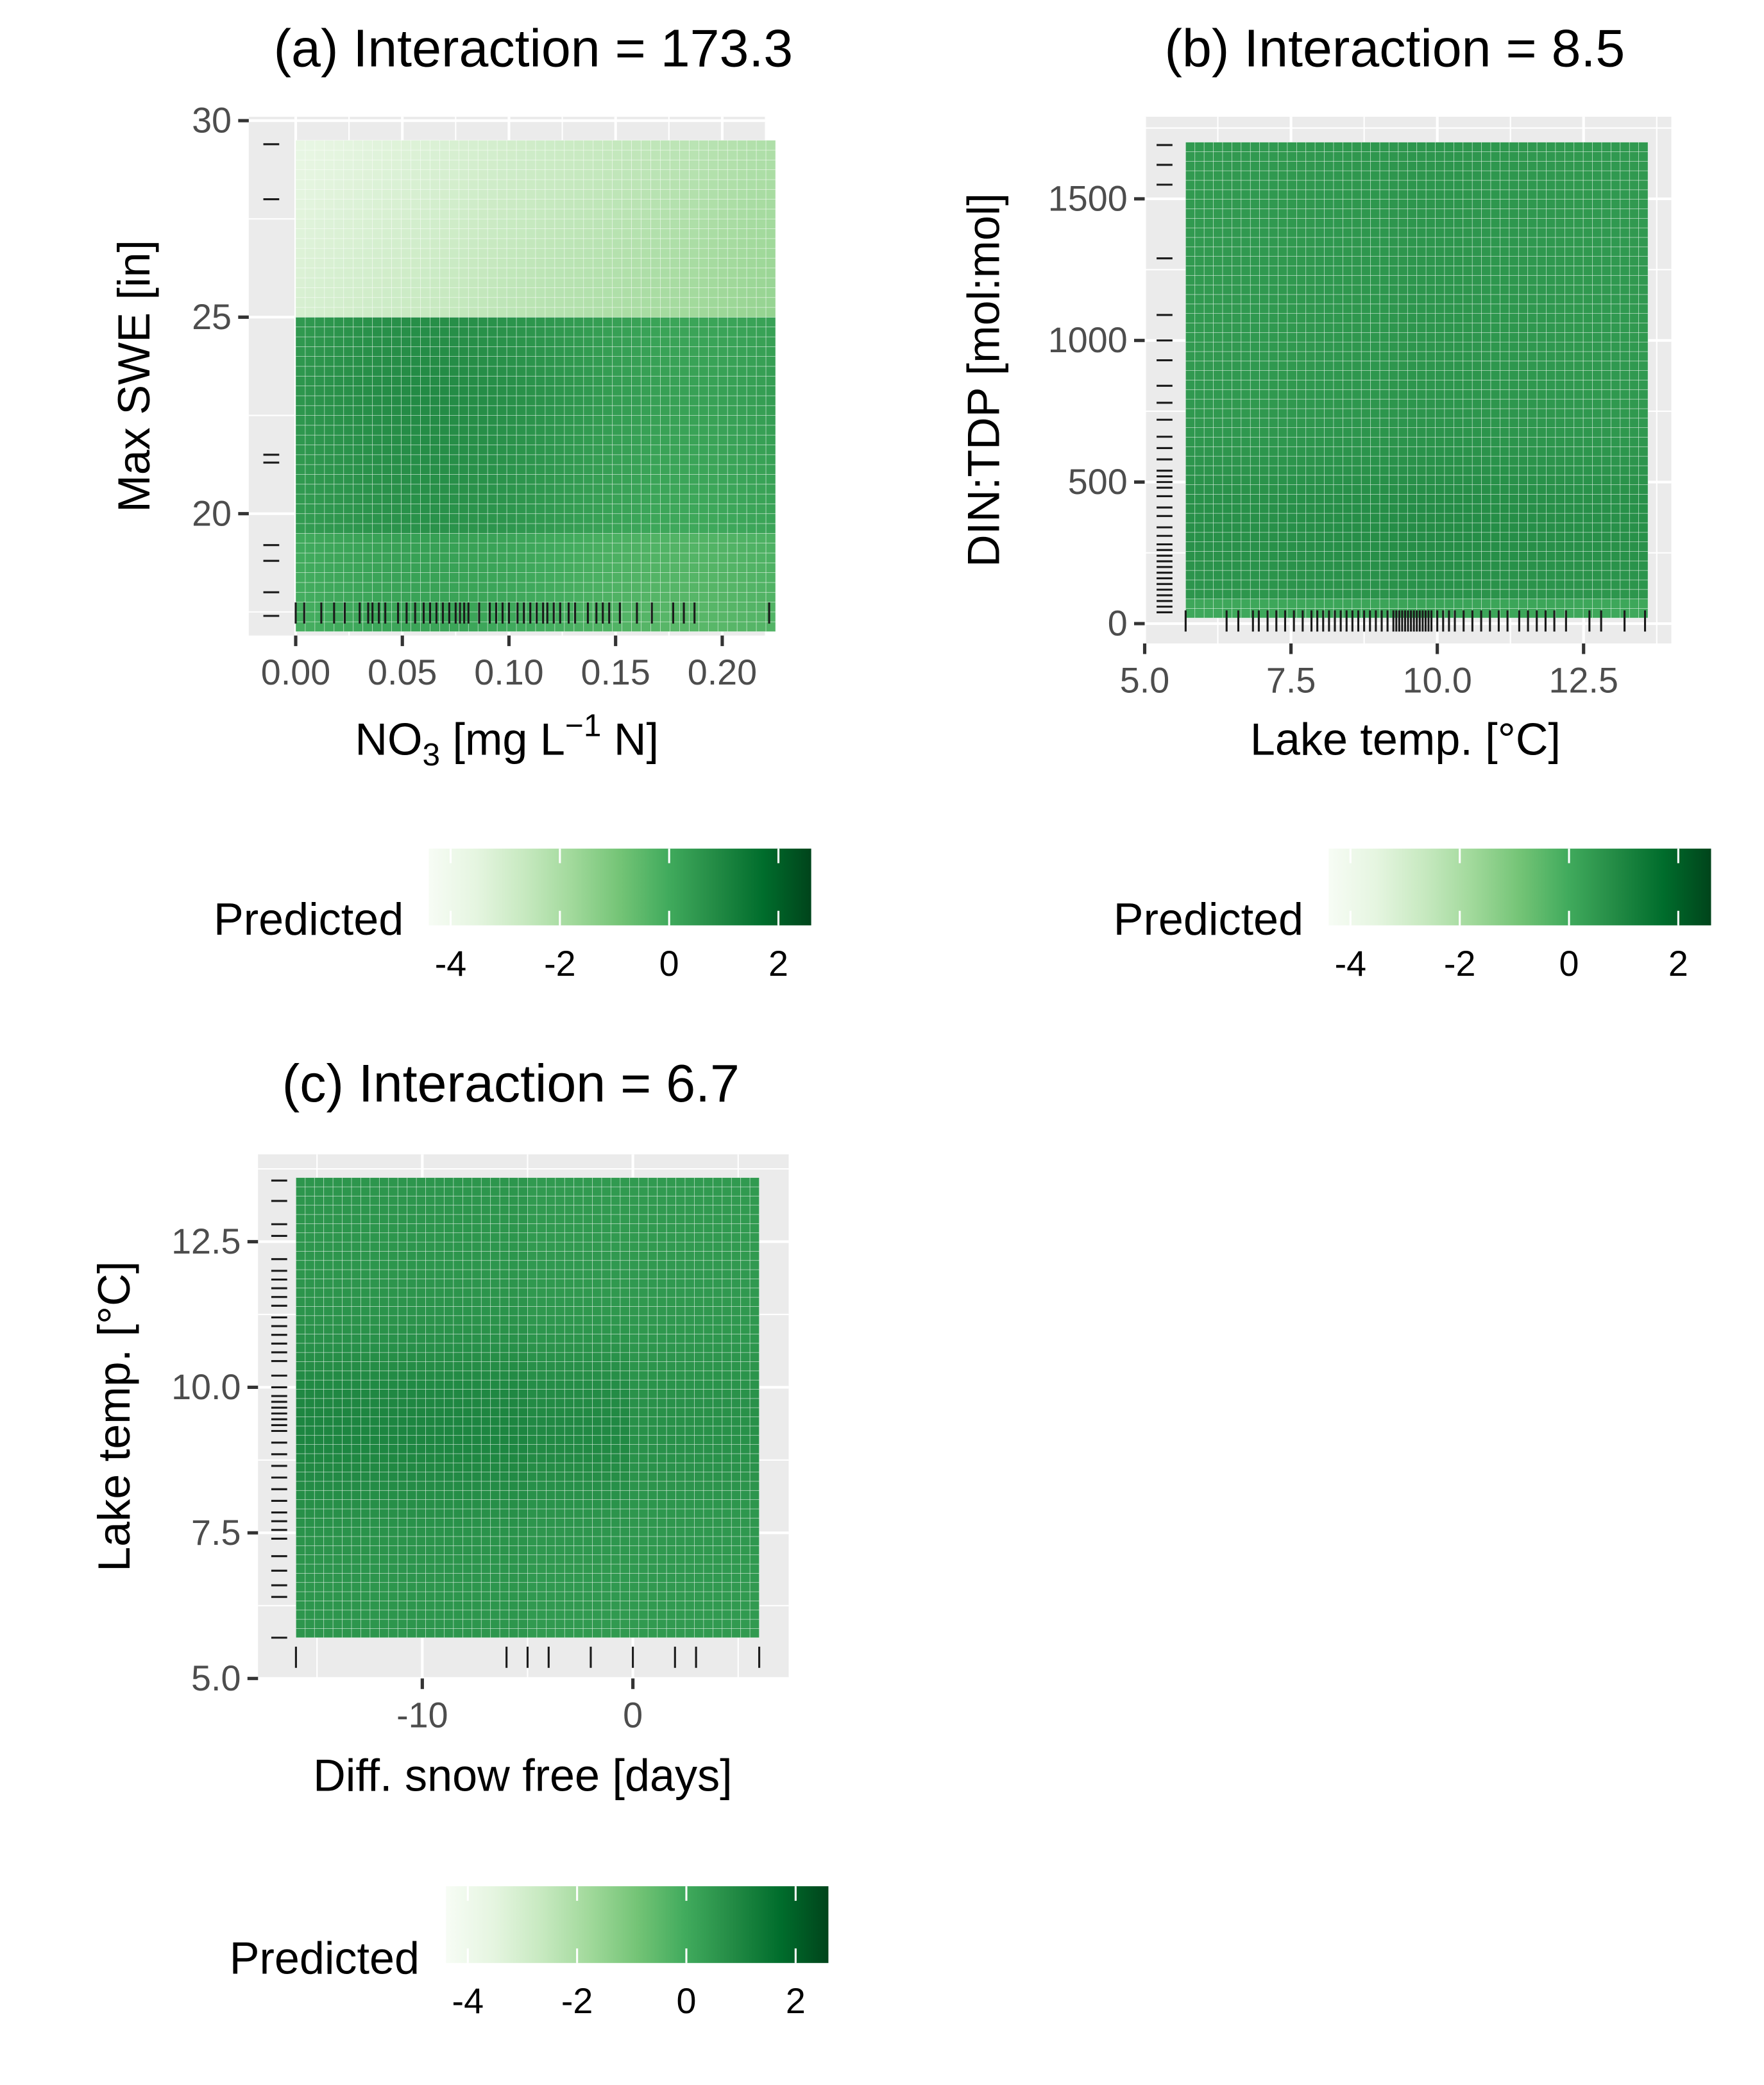  Describe the element at coordinates (212, 317) in the screenshot. I see `y-tick-label: 25` at that location.